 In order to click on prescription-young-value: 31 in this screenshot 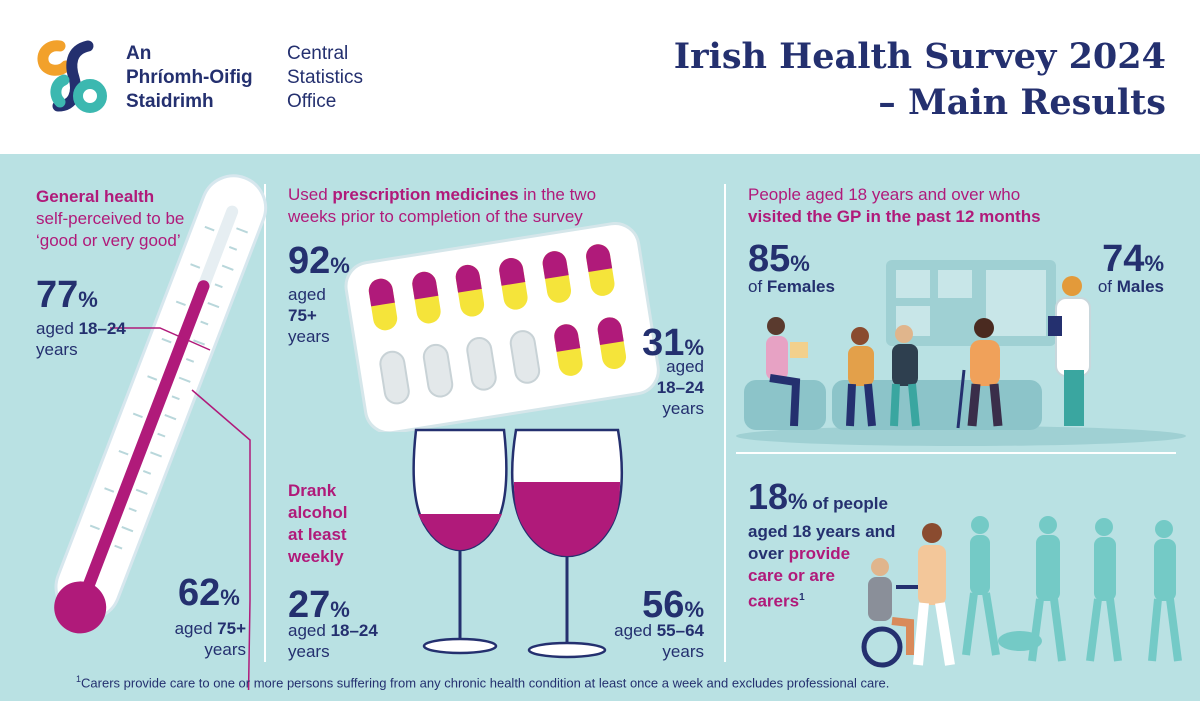, I will do `click(663, 343)`.